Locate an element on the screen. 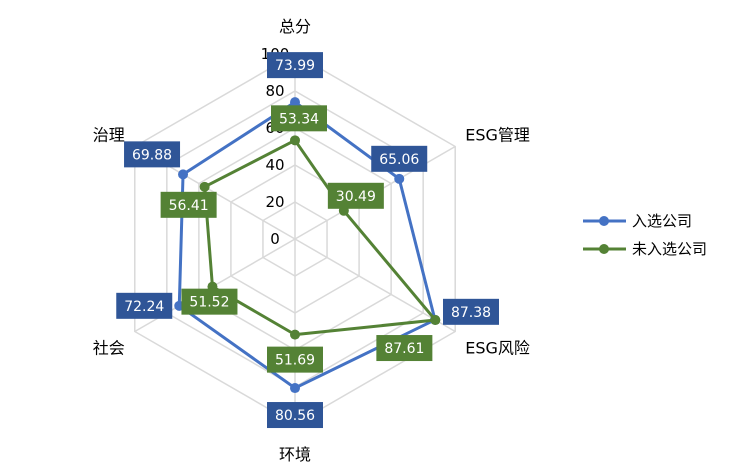 Image resolution: width=741 pixels, height=472 pixels. data-label-text: 69.88 is located at coordinates (152, 155).